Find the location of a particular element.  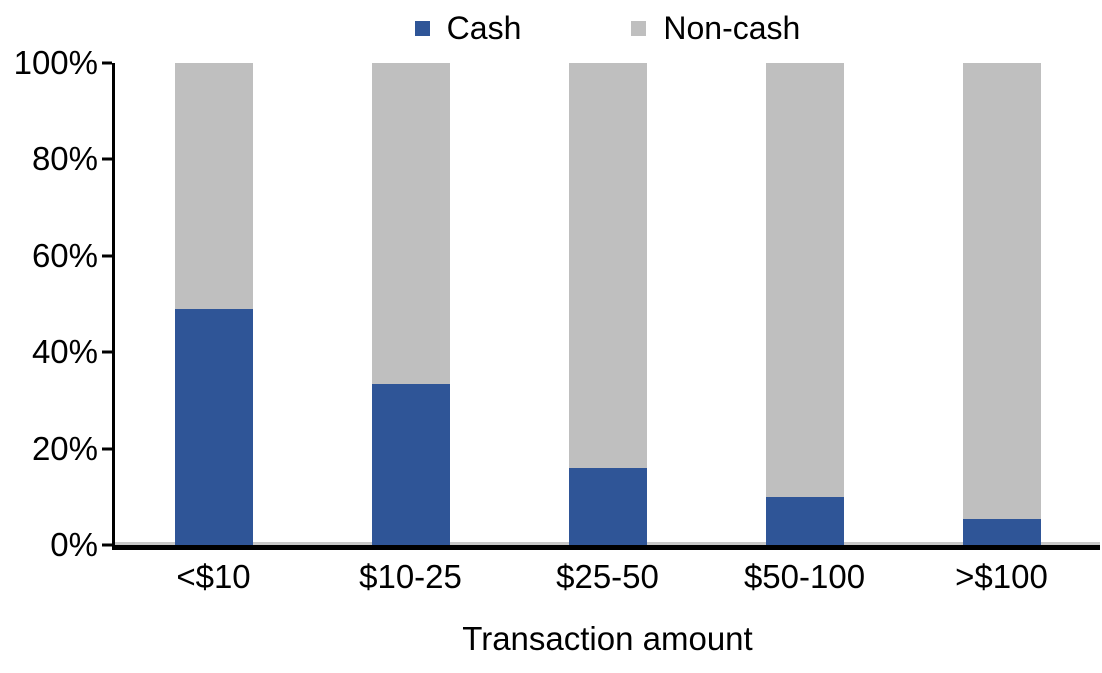

legend-label-noncash: Non-cash is located at coordinates (732, 27).